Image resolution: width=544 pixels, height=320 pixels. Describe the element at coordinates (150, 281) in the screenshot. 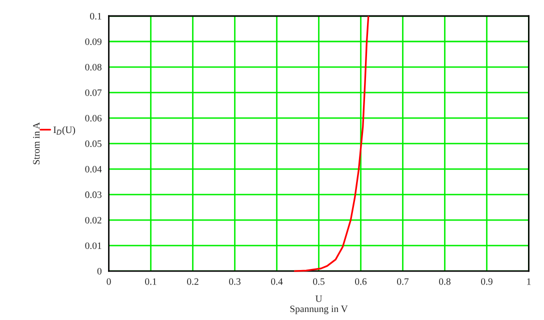

I see `x-tick-label: 0.1` at that location.